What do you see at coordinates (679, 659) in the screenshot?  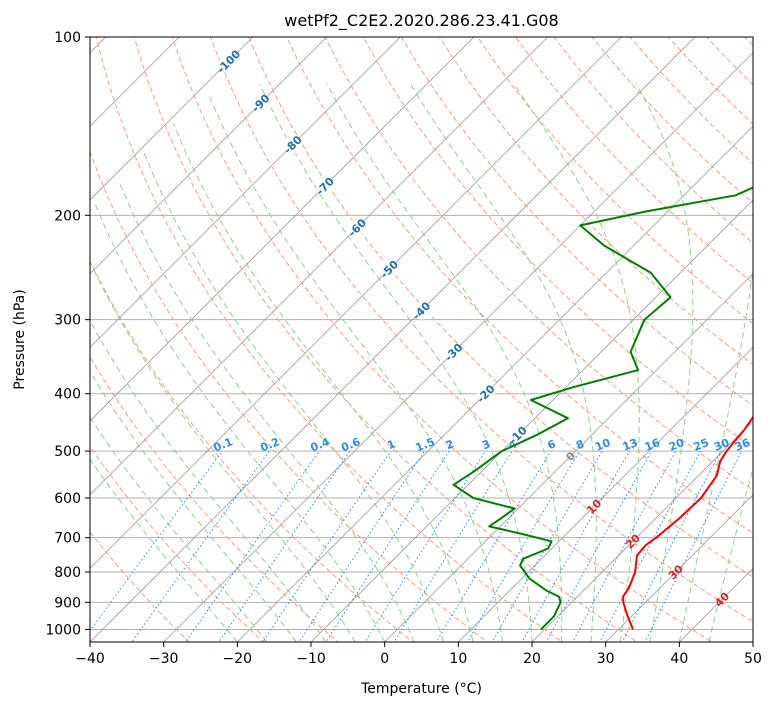 I see `x-tick-label: 40` at bounding box center [679, 659].